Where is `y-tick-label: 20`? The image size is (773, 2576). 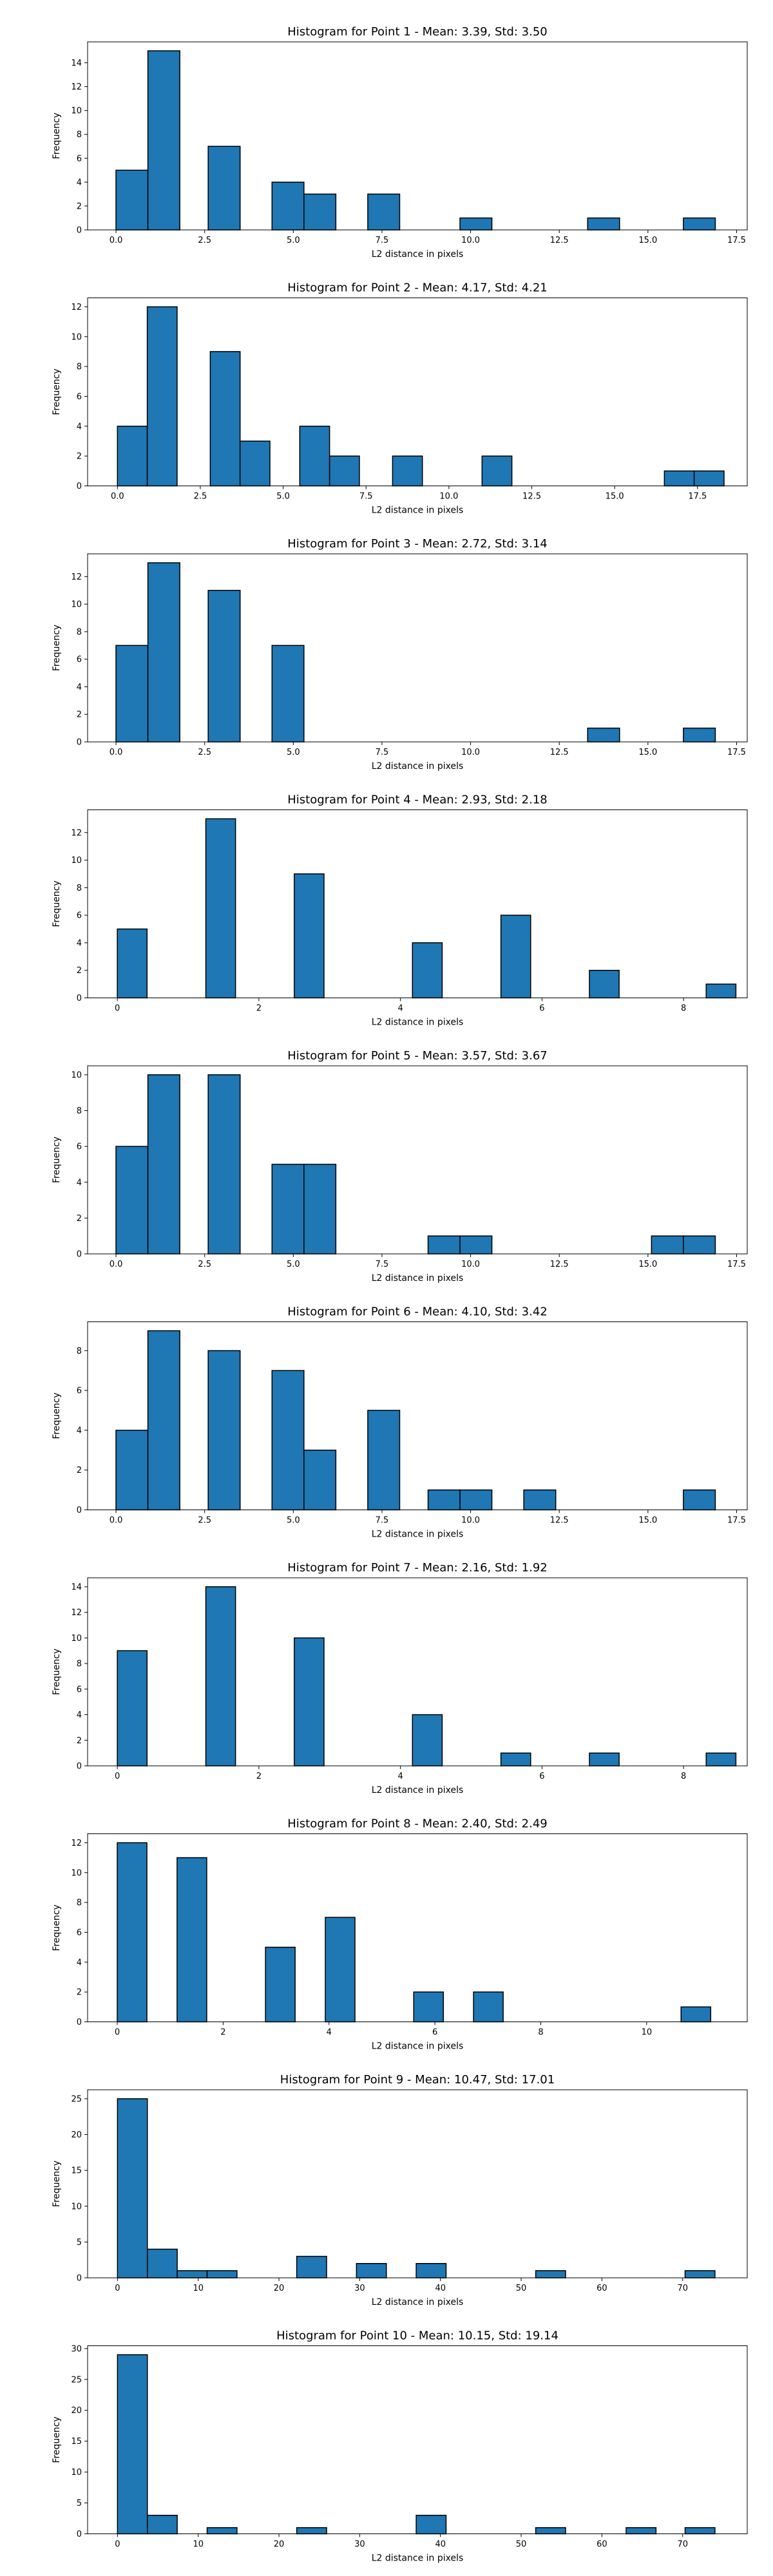 y-tick-label: 20 is located at coordinates (76, 2135).